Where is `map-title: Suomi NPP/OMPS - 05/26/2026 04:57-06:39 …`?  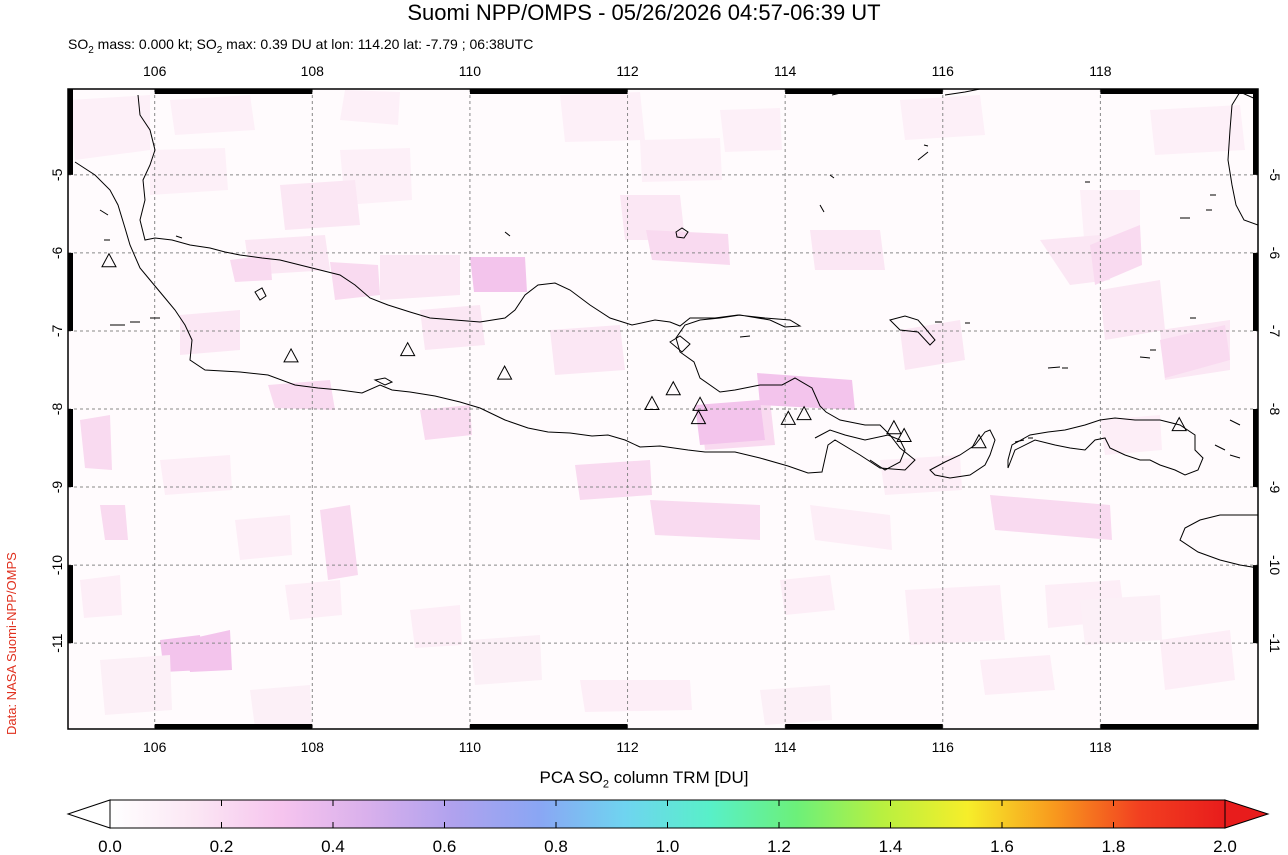
map-title: Suomi NPP/OMPS - 05/26/2026 04:57-06:39 … is located at coordinates (644, 12).